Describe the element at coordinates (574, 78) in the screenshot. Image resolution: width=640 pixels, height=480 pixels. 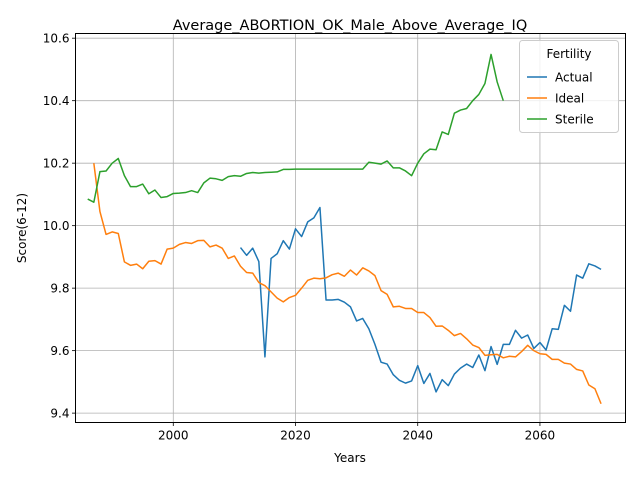
I see `legend-label-actual: Actual` at that location.